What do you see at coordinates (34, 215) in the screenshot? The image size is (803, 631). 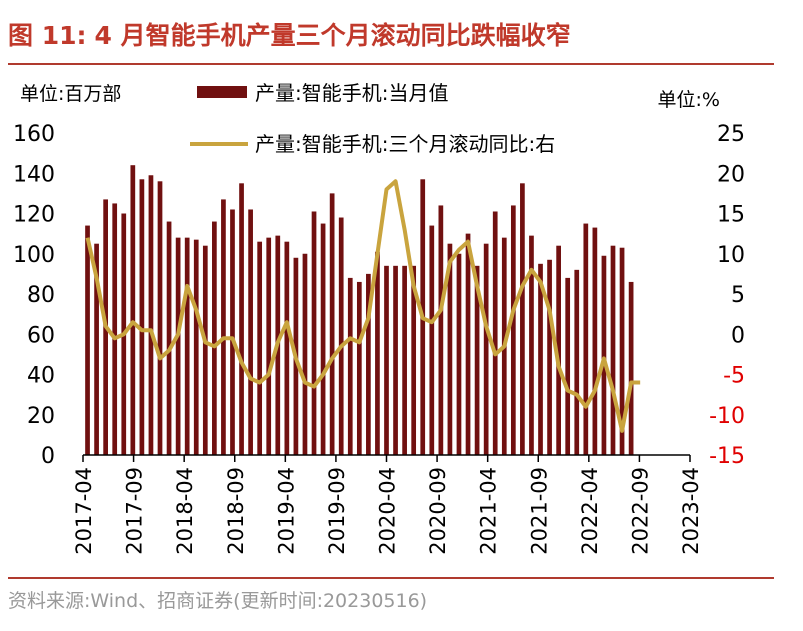 I see `left-tick-label: 120` at bounding box center [34, 215].